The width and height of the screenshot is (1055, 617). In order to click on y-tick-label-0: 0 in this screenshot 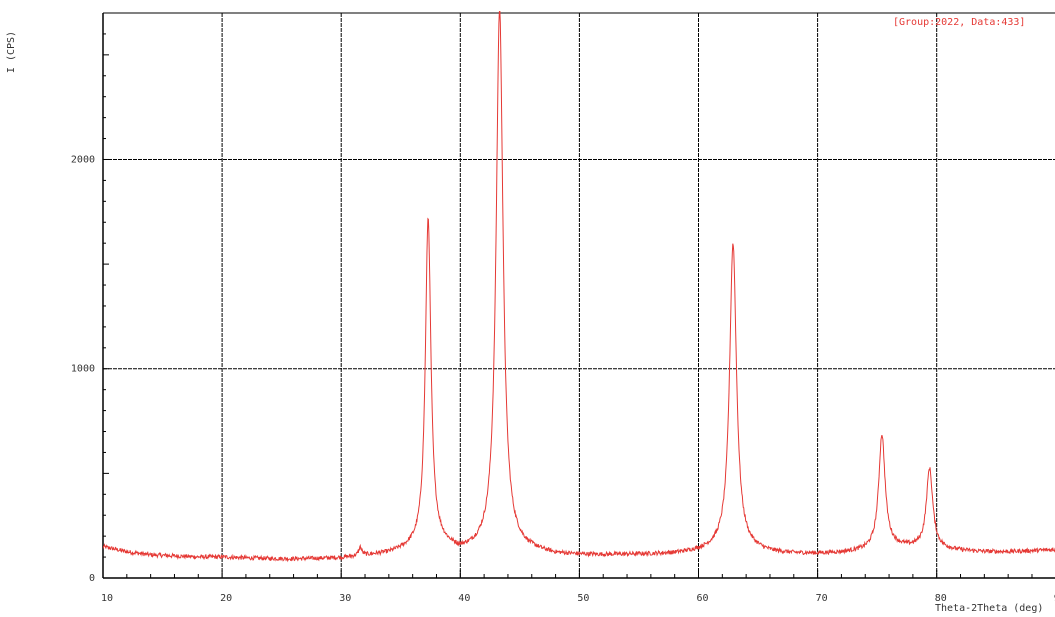, I will do `click(92, 578)`.